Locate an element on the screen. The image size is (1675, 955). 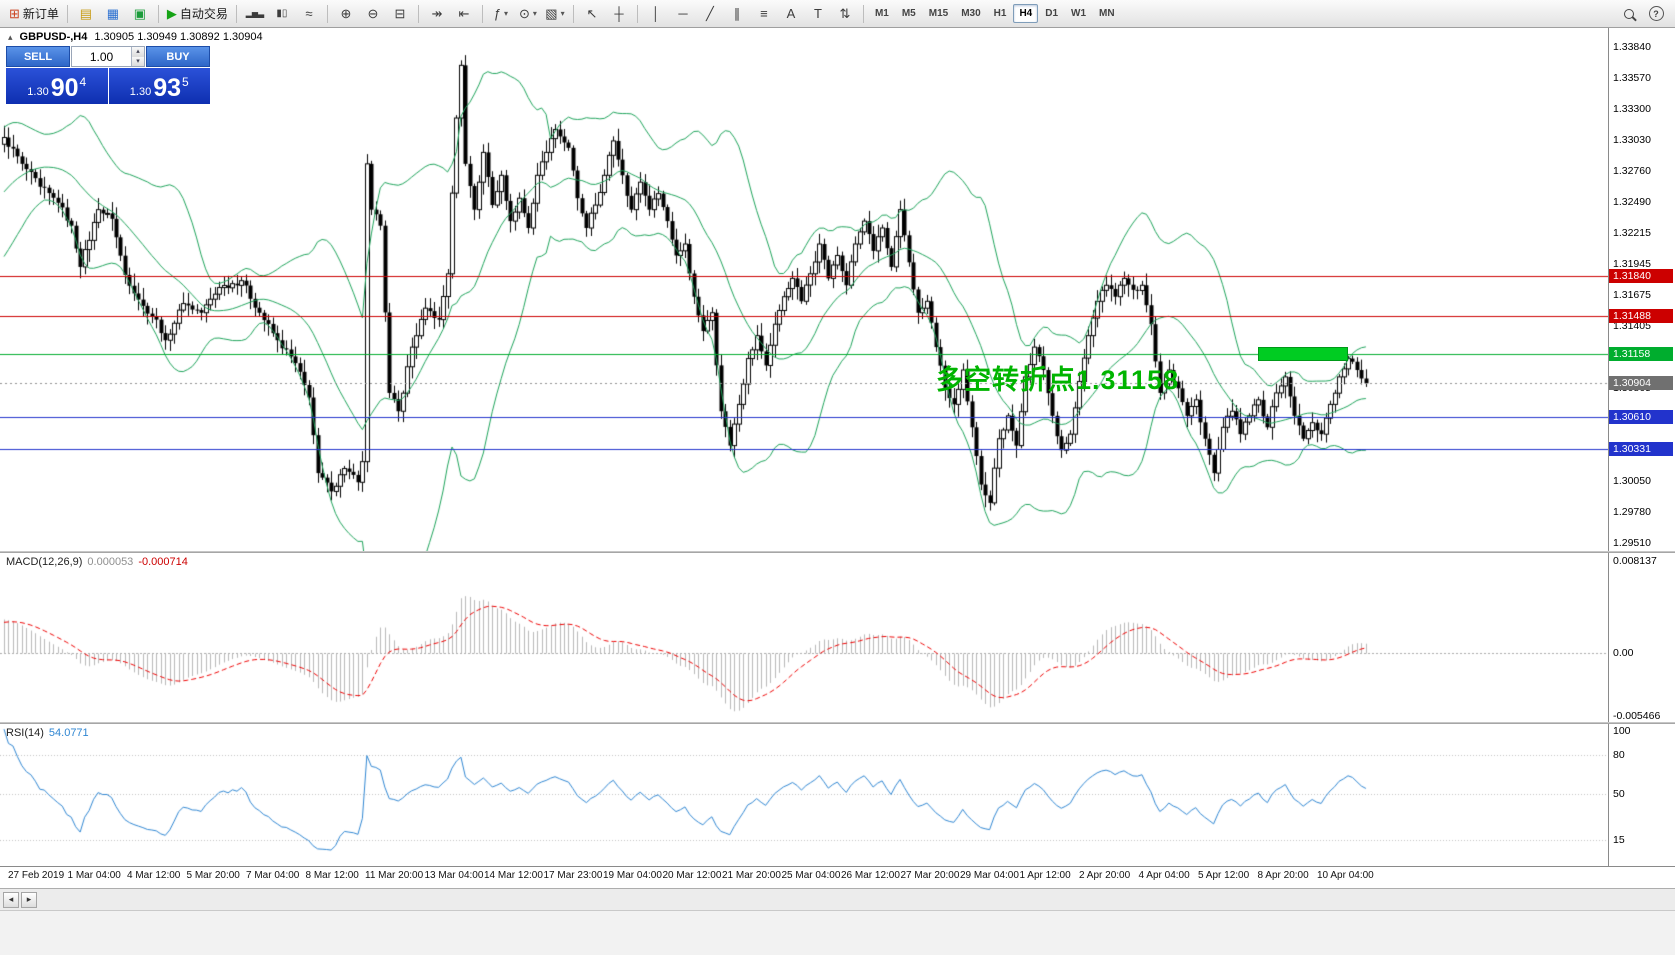
label-icon: T is located at coordinates (818, 14).